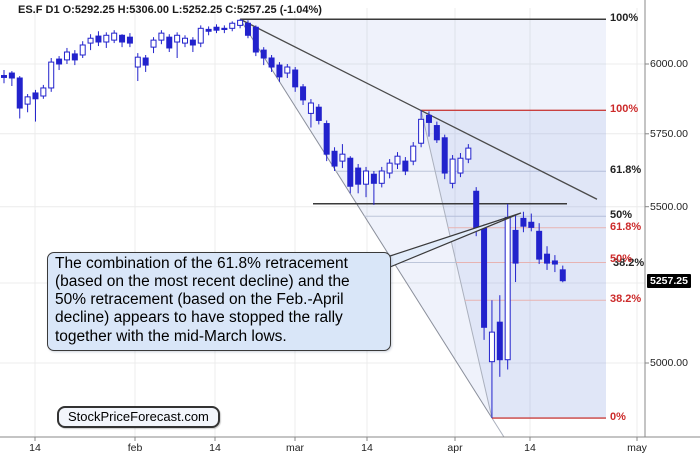 Image resolution: width=700 pixels, height=459 pixels. What do you see at coordinates (295, 448) in the screenshot?
I see `time-axis-label: mar` at bounding box center [295, 448].